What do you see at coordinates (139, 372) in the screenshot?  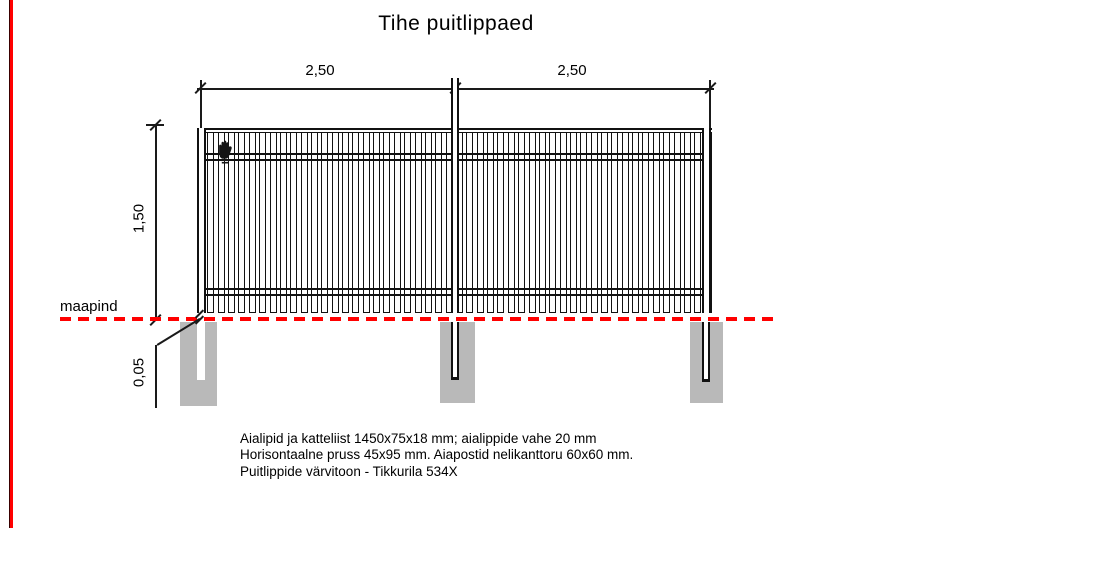 I see `dim-label-ground-gap: 0,05` at bounding box center [139, 372].